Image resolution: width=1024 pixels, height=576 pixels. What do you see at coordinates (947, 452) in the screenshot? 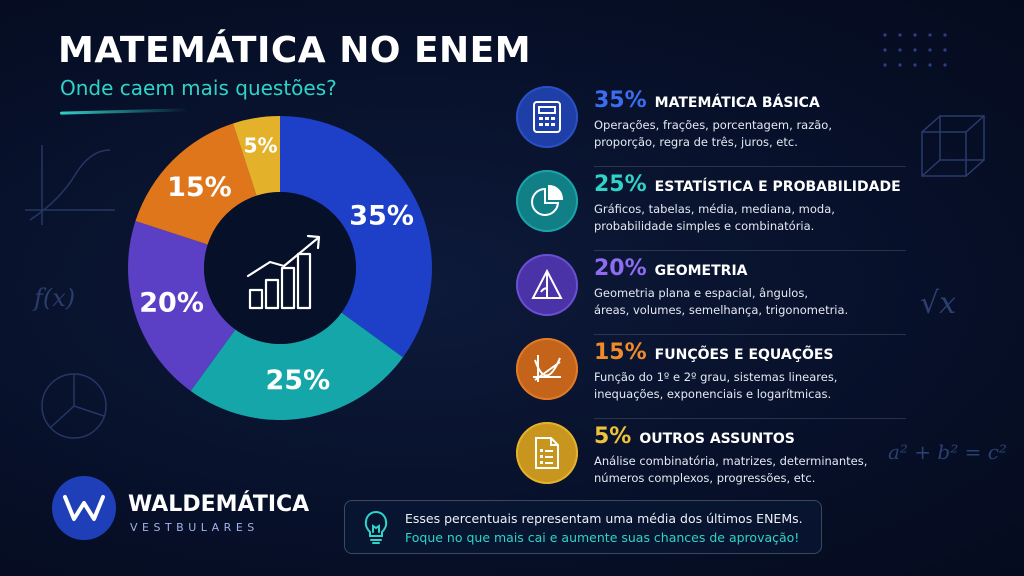
I see `formula-pythagoras: a² + b² = c²` at bounding box center [947, 452].